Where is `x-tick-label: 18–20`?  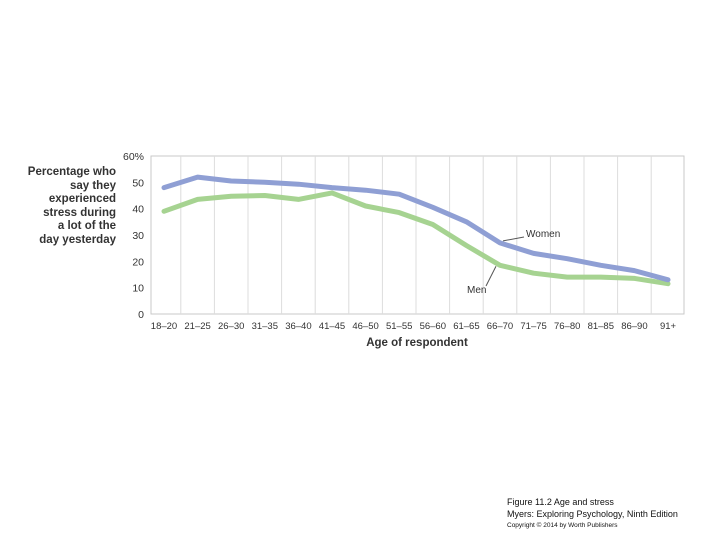
x-tick-label: 18–20 is located at coordinates (164, 326).